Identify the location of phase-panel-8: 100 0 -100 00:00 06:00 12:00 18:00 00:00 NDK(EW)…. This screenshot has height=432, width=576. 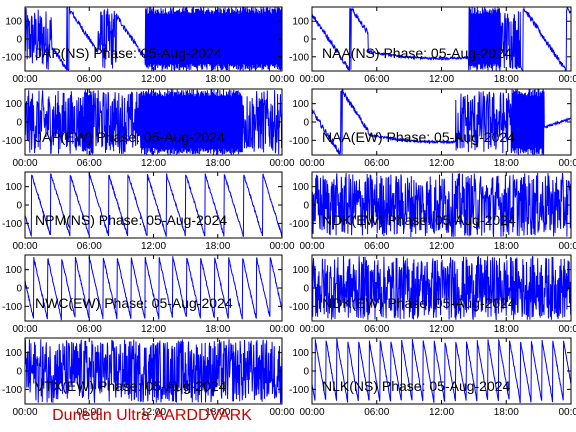
(432, 294).